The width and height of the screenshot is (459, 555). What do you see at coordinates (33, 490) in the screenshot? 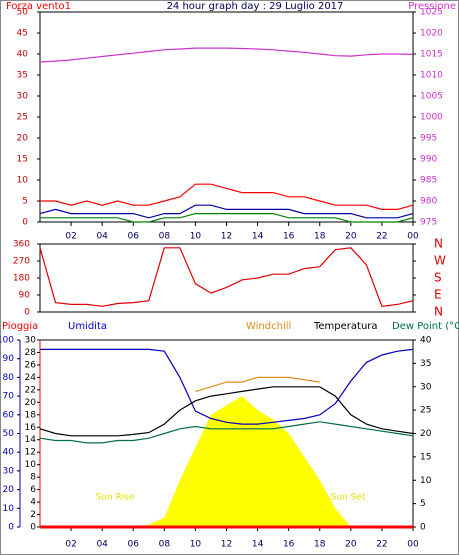
I see `tick-label: 6` at bounding box center [33, 490].